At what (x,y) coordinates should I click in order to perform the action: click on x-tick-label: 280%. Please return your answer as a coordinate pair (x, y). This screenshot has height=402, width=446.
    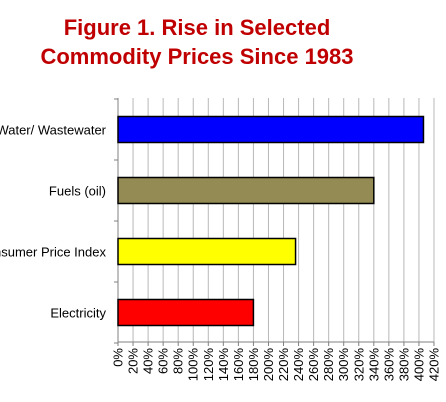
    Looking at the image, I should click on (328, 365).